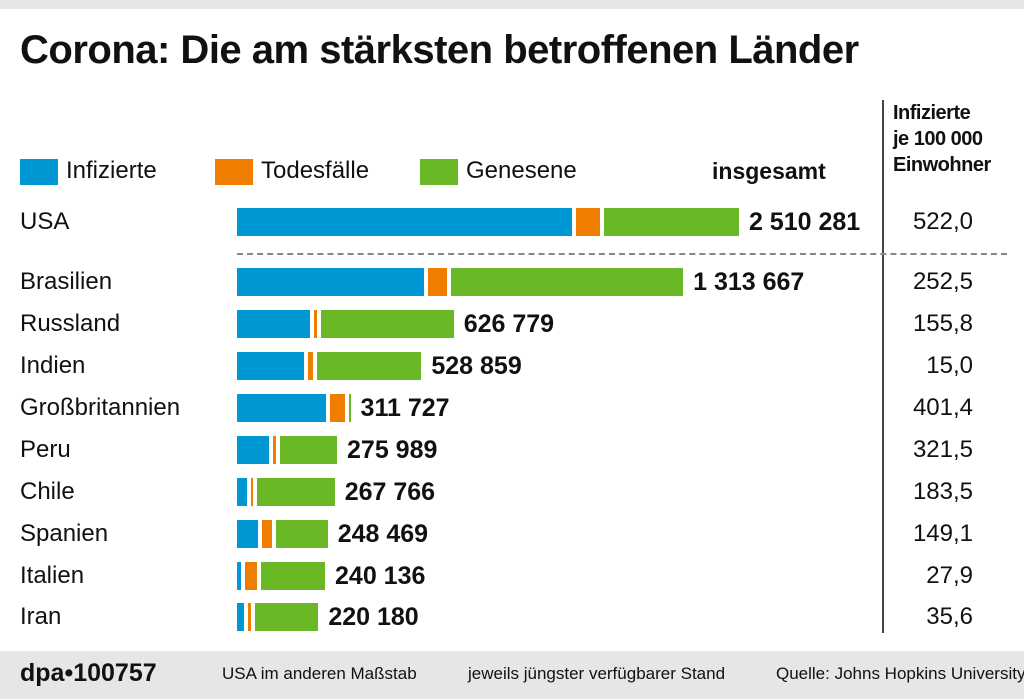 This screenshot has height=699, width=1024. I want to click on bar-brasilien-infizierte, so click(330, 282).